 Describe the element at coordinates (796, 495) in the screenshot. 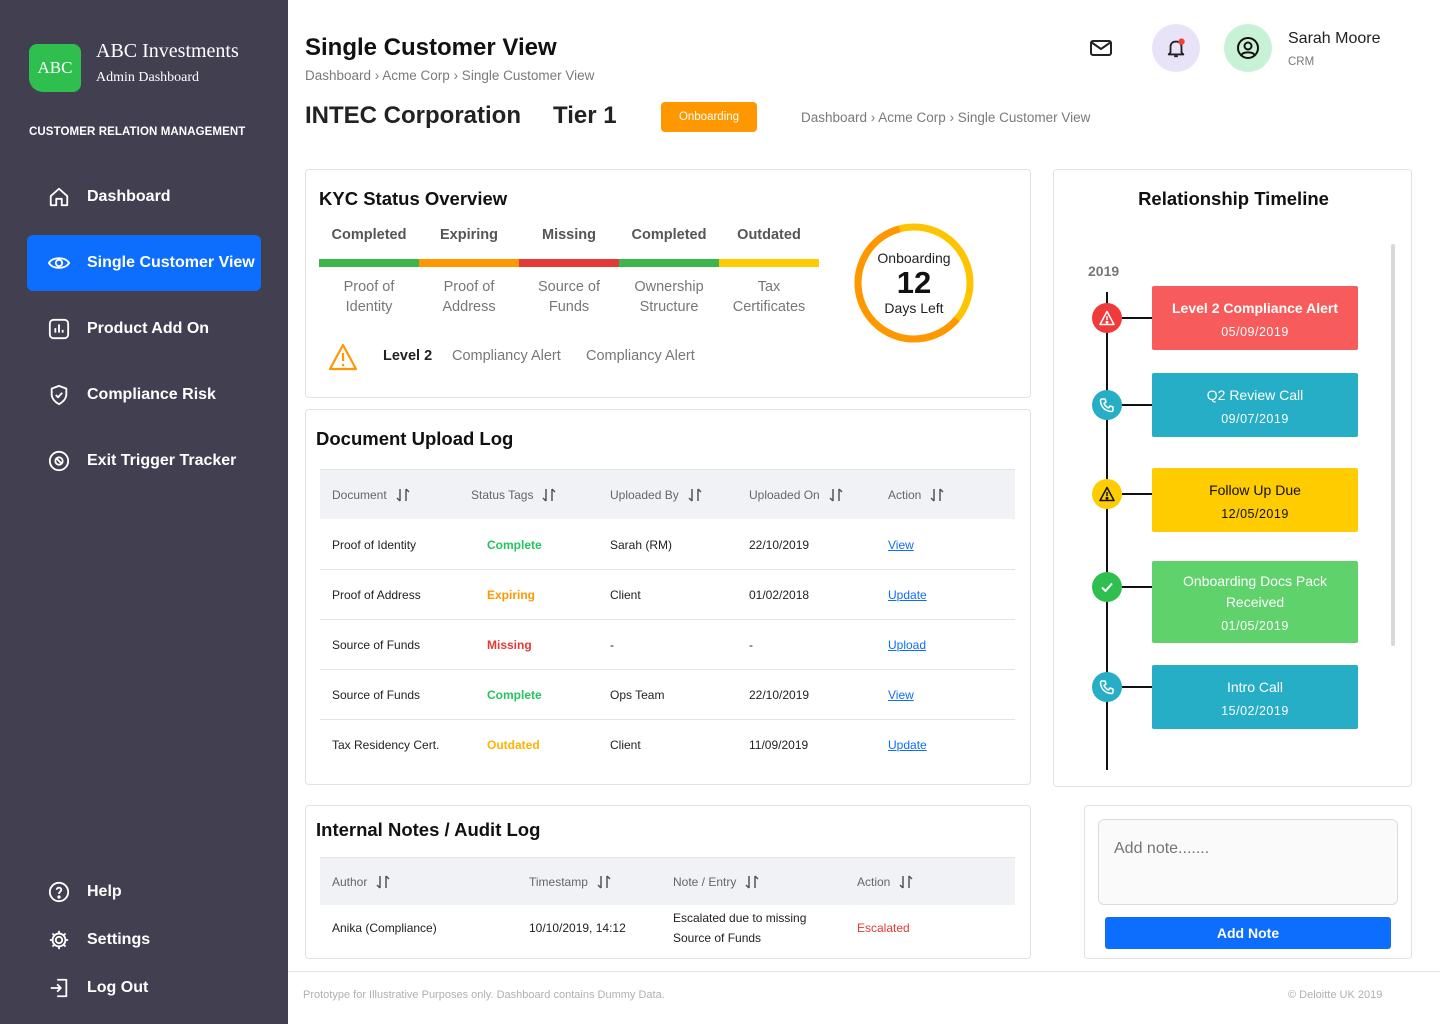

I see `column-header-uploaded-on: Uploaded On` at that location.